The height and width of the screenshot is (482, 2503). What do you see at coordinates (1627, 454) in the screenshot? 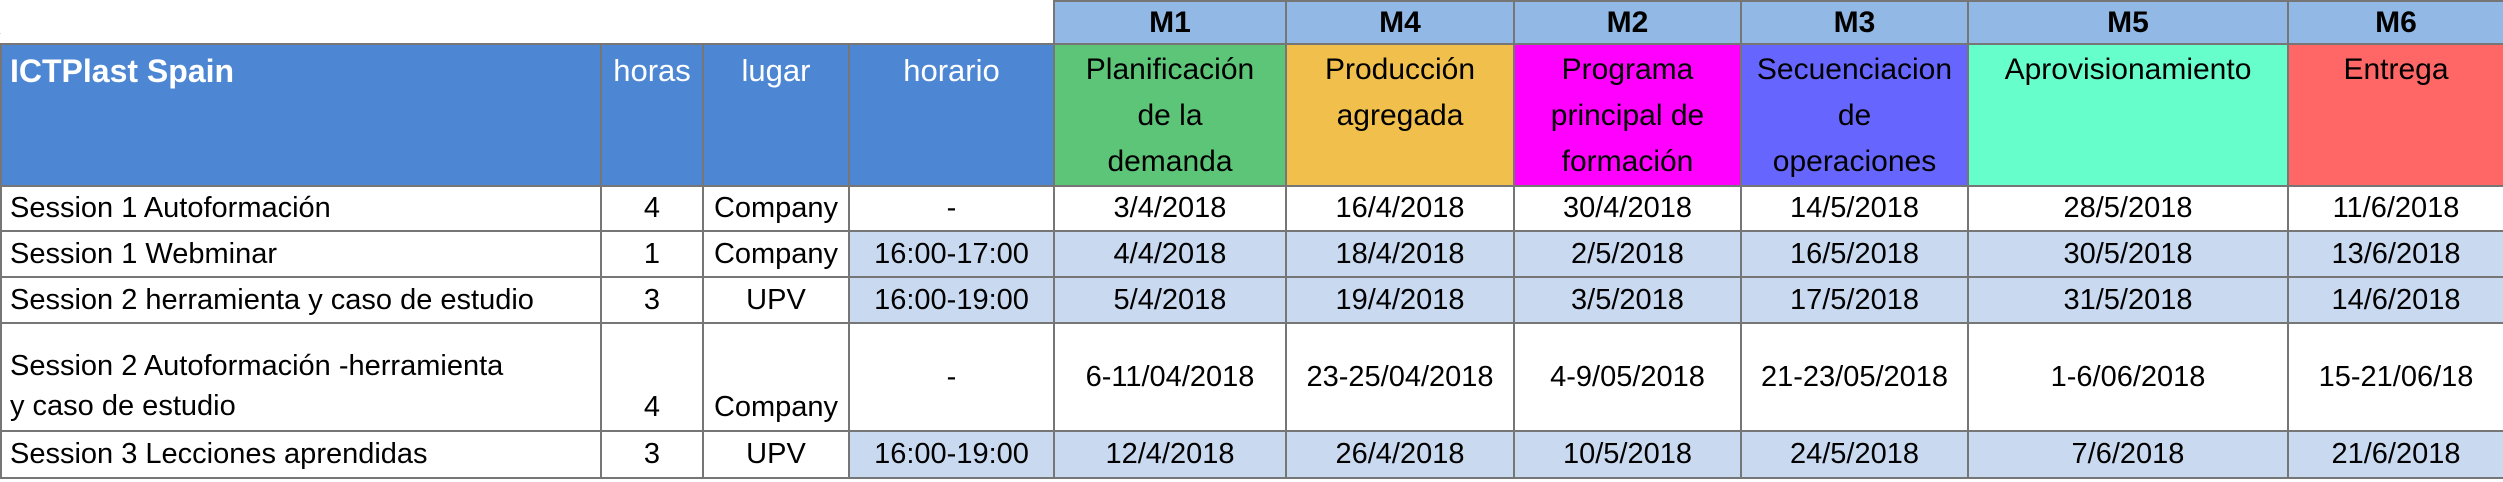
I see `cell-date-m2: 10/5/2018` at bounding box center [1627, 454].